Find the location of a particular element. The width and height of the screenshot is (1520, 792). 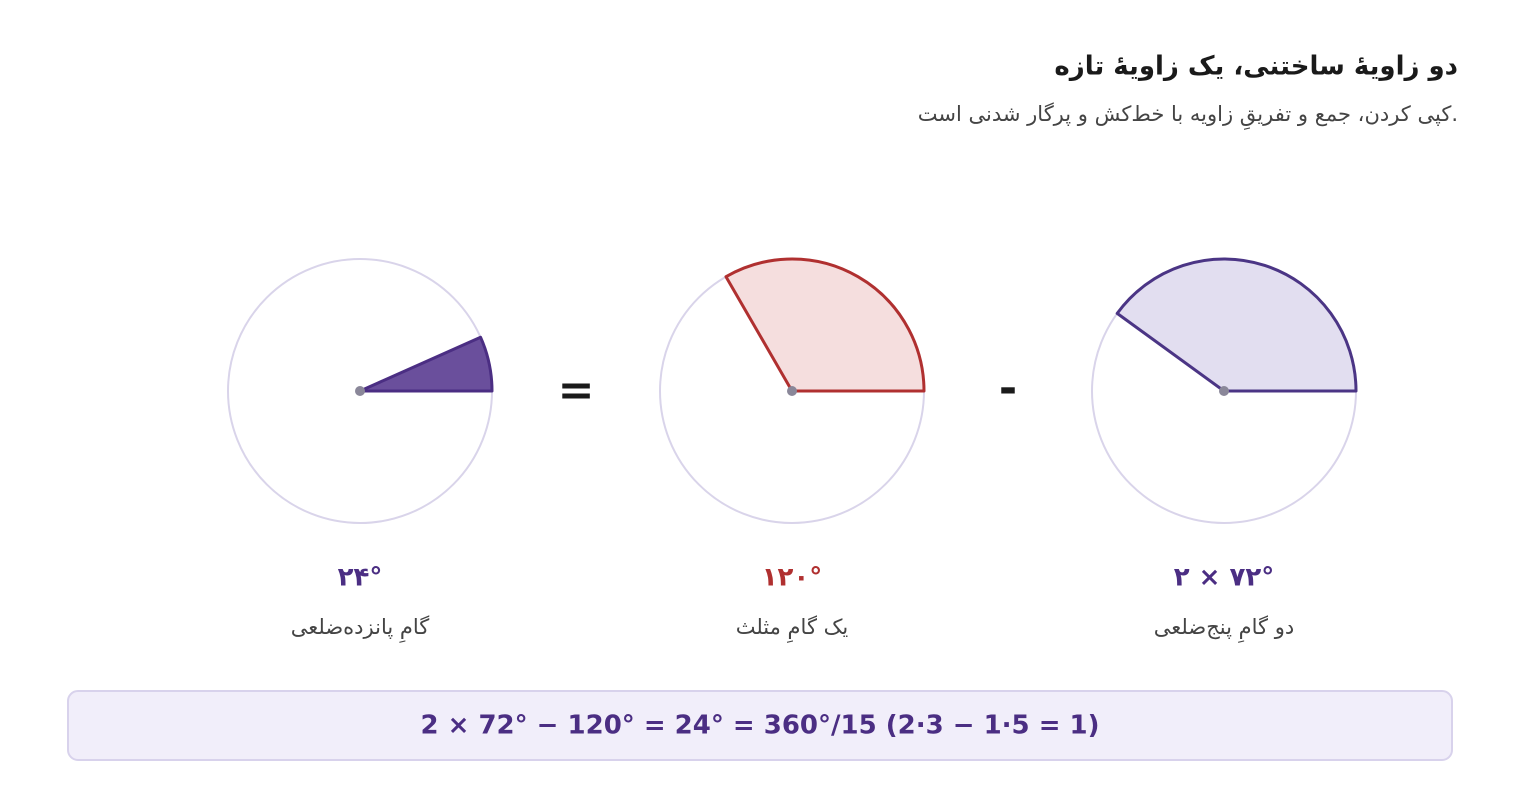

operator: - is located at coordinates (1008, 388).